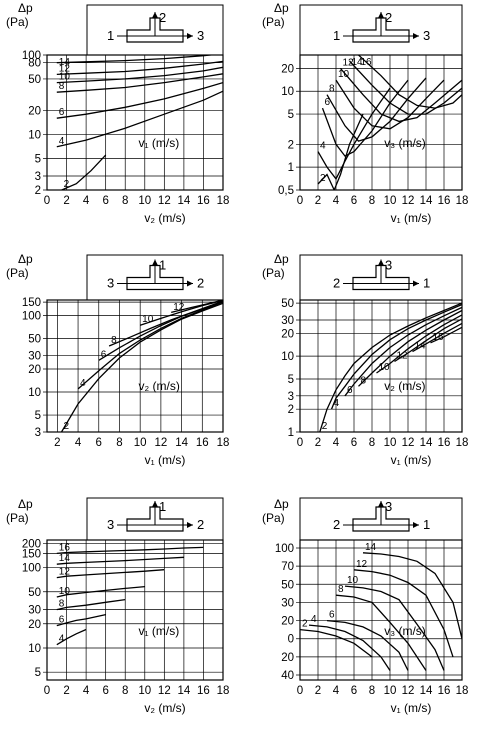  What do you see at coordinates (200, 35) in the screenshot?
I see `outlet-label: 3` at bounding box center [200, 35].